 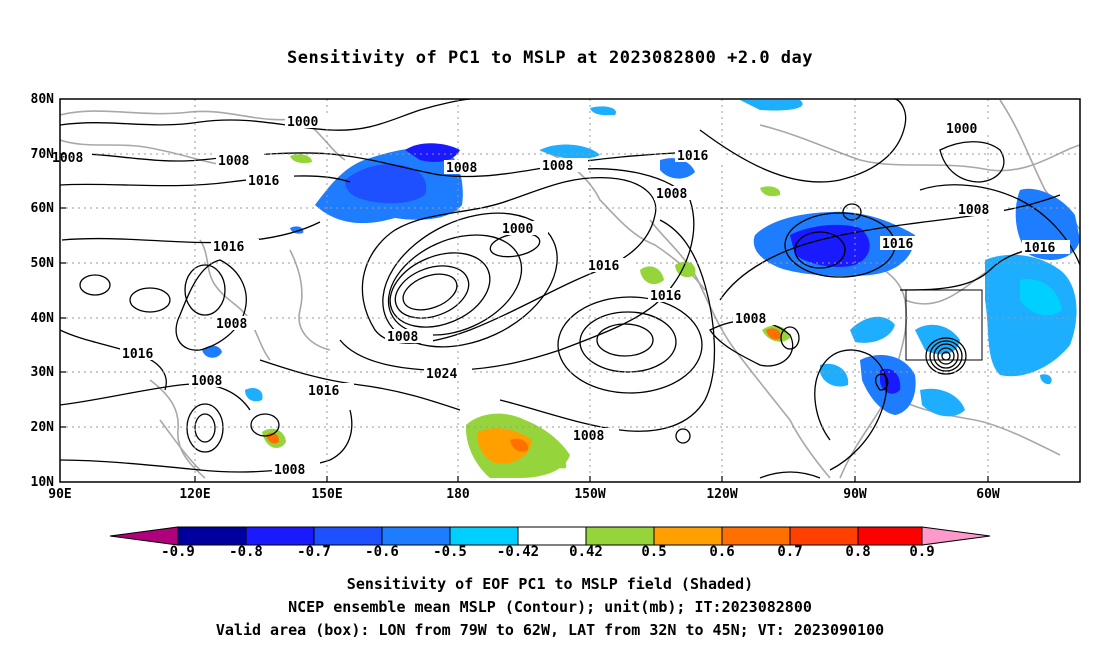 I want to click on lat-label: 10N, so click(x=42, y=482).